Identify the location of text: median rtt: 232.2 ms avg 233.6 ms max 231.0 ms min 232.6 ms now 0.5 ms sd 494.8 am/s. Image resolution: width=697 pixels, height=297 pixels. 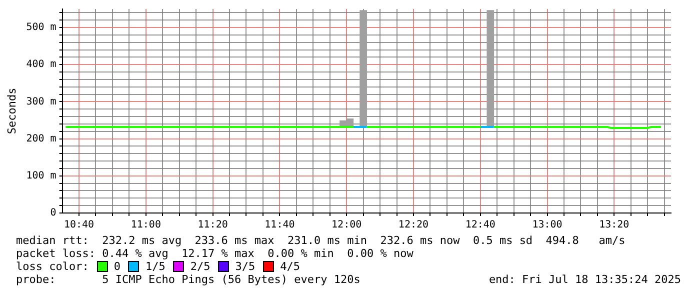
(320, 240).